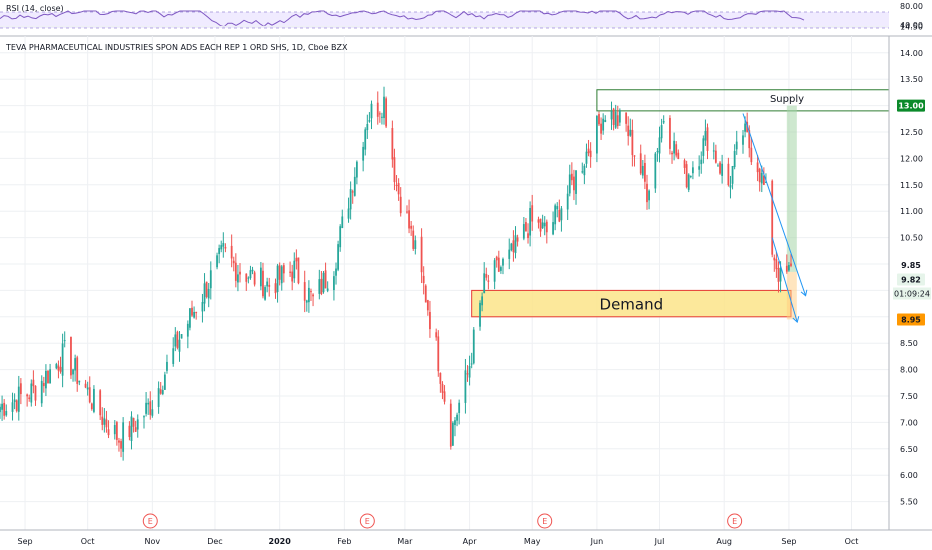  Describe the element at coordinates (912, 293) in the screenshot. I see `countdown-badge` at that location.